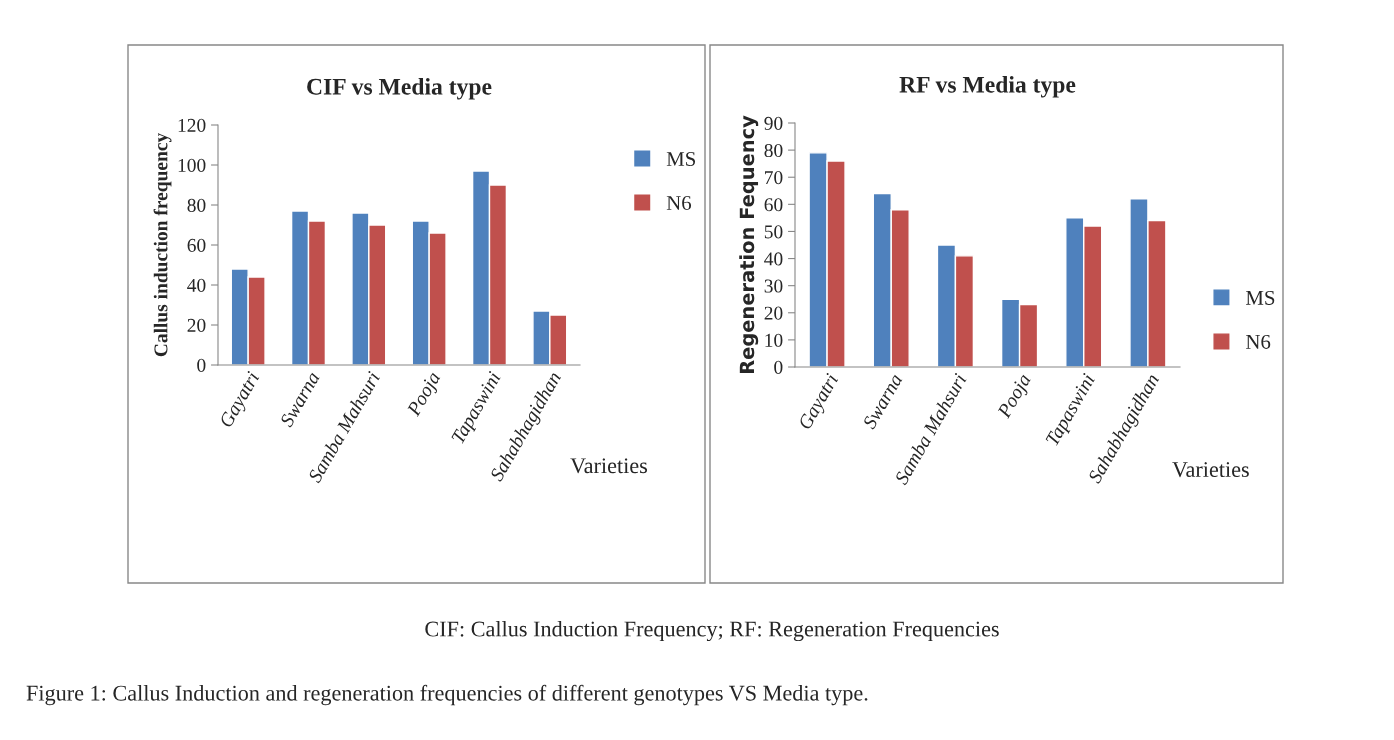 The image size is (1394, 740). I want to click on y-tick-label: 50, so click(773, 232).